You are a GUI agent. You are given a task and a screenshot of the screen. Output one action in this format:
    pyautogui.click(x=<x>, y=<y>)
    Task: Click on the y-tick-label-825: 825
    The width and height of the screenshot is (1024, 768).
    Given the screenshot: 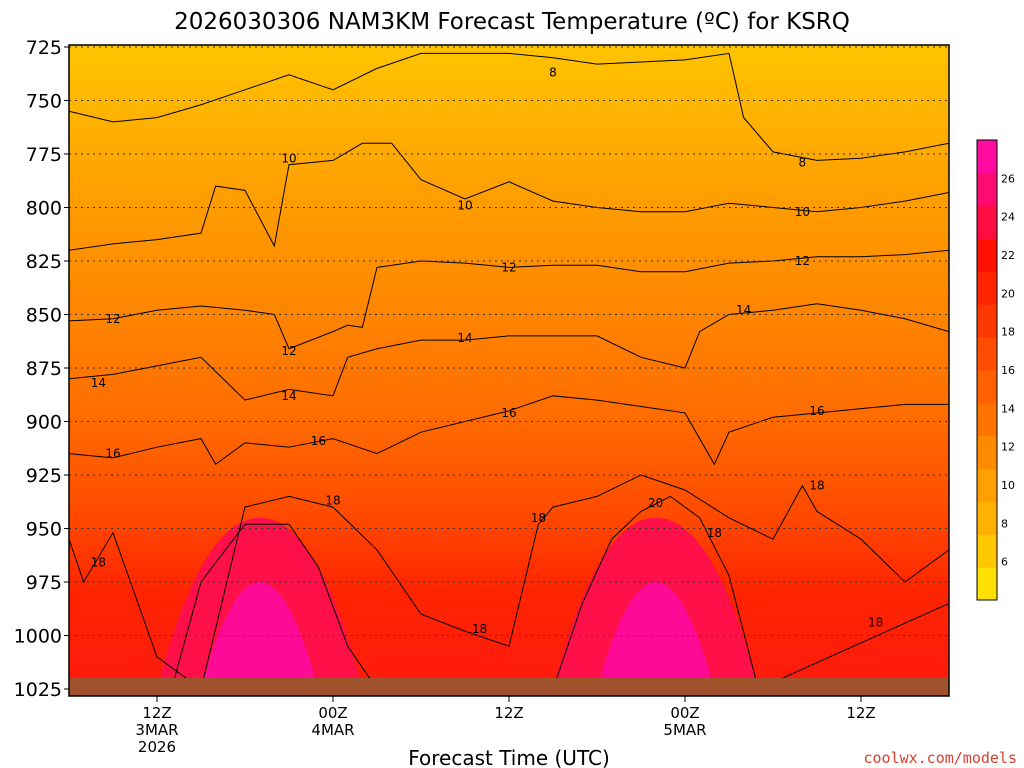 What is the action you would take?
    pyautogui.click(x=44, y=262)
    